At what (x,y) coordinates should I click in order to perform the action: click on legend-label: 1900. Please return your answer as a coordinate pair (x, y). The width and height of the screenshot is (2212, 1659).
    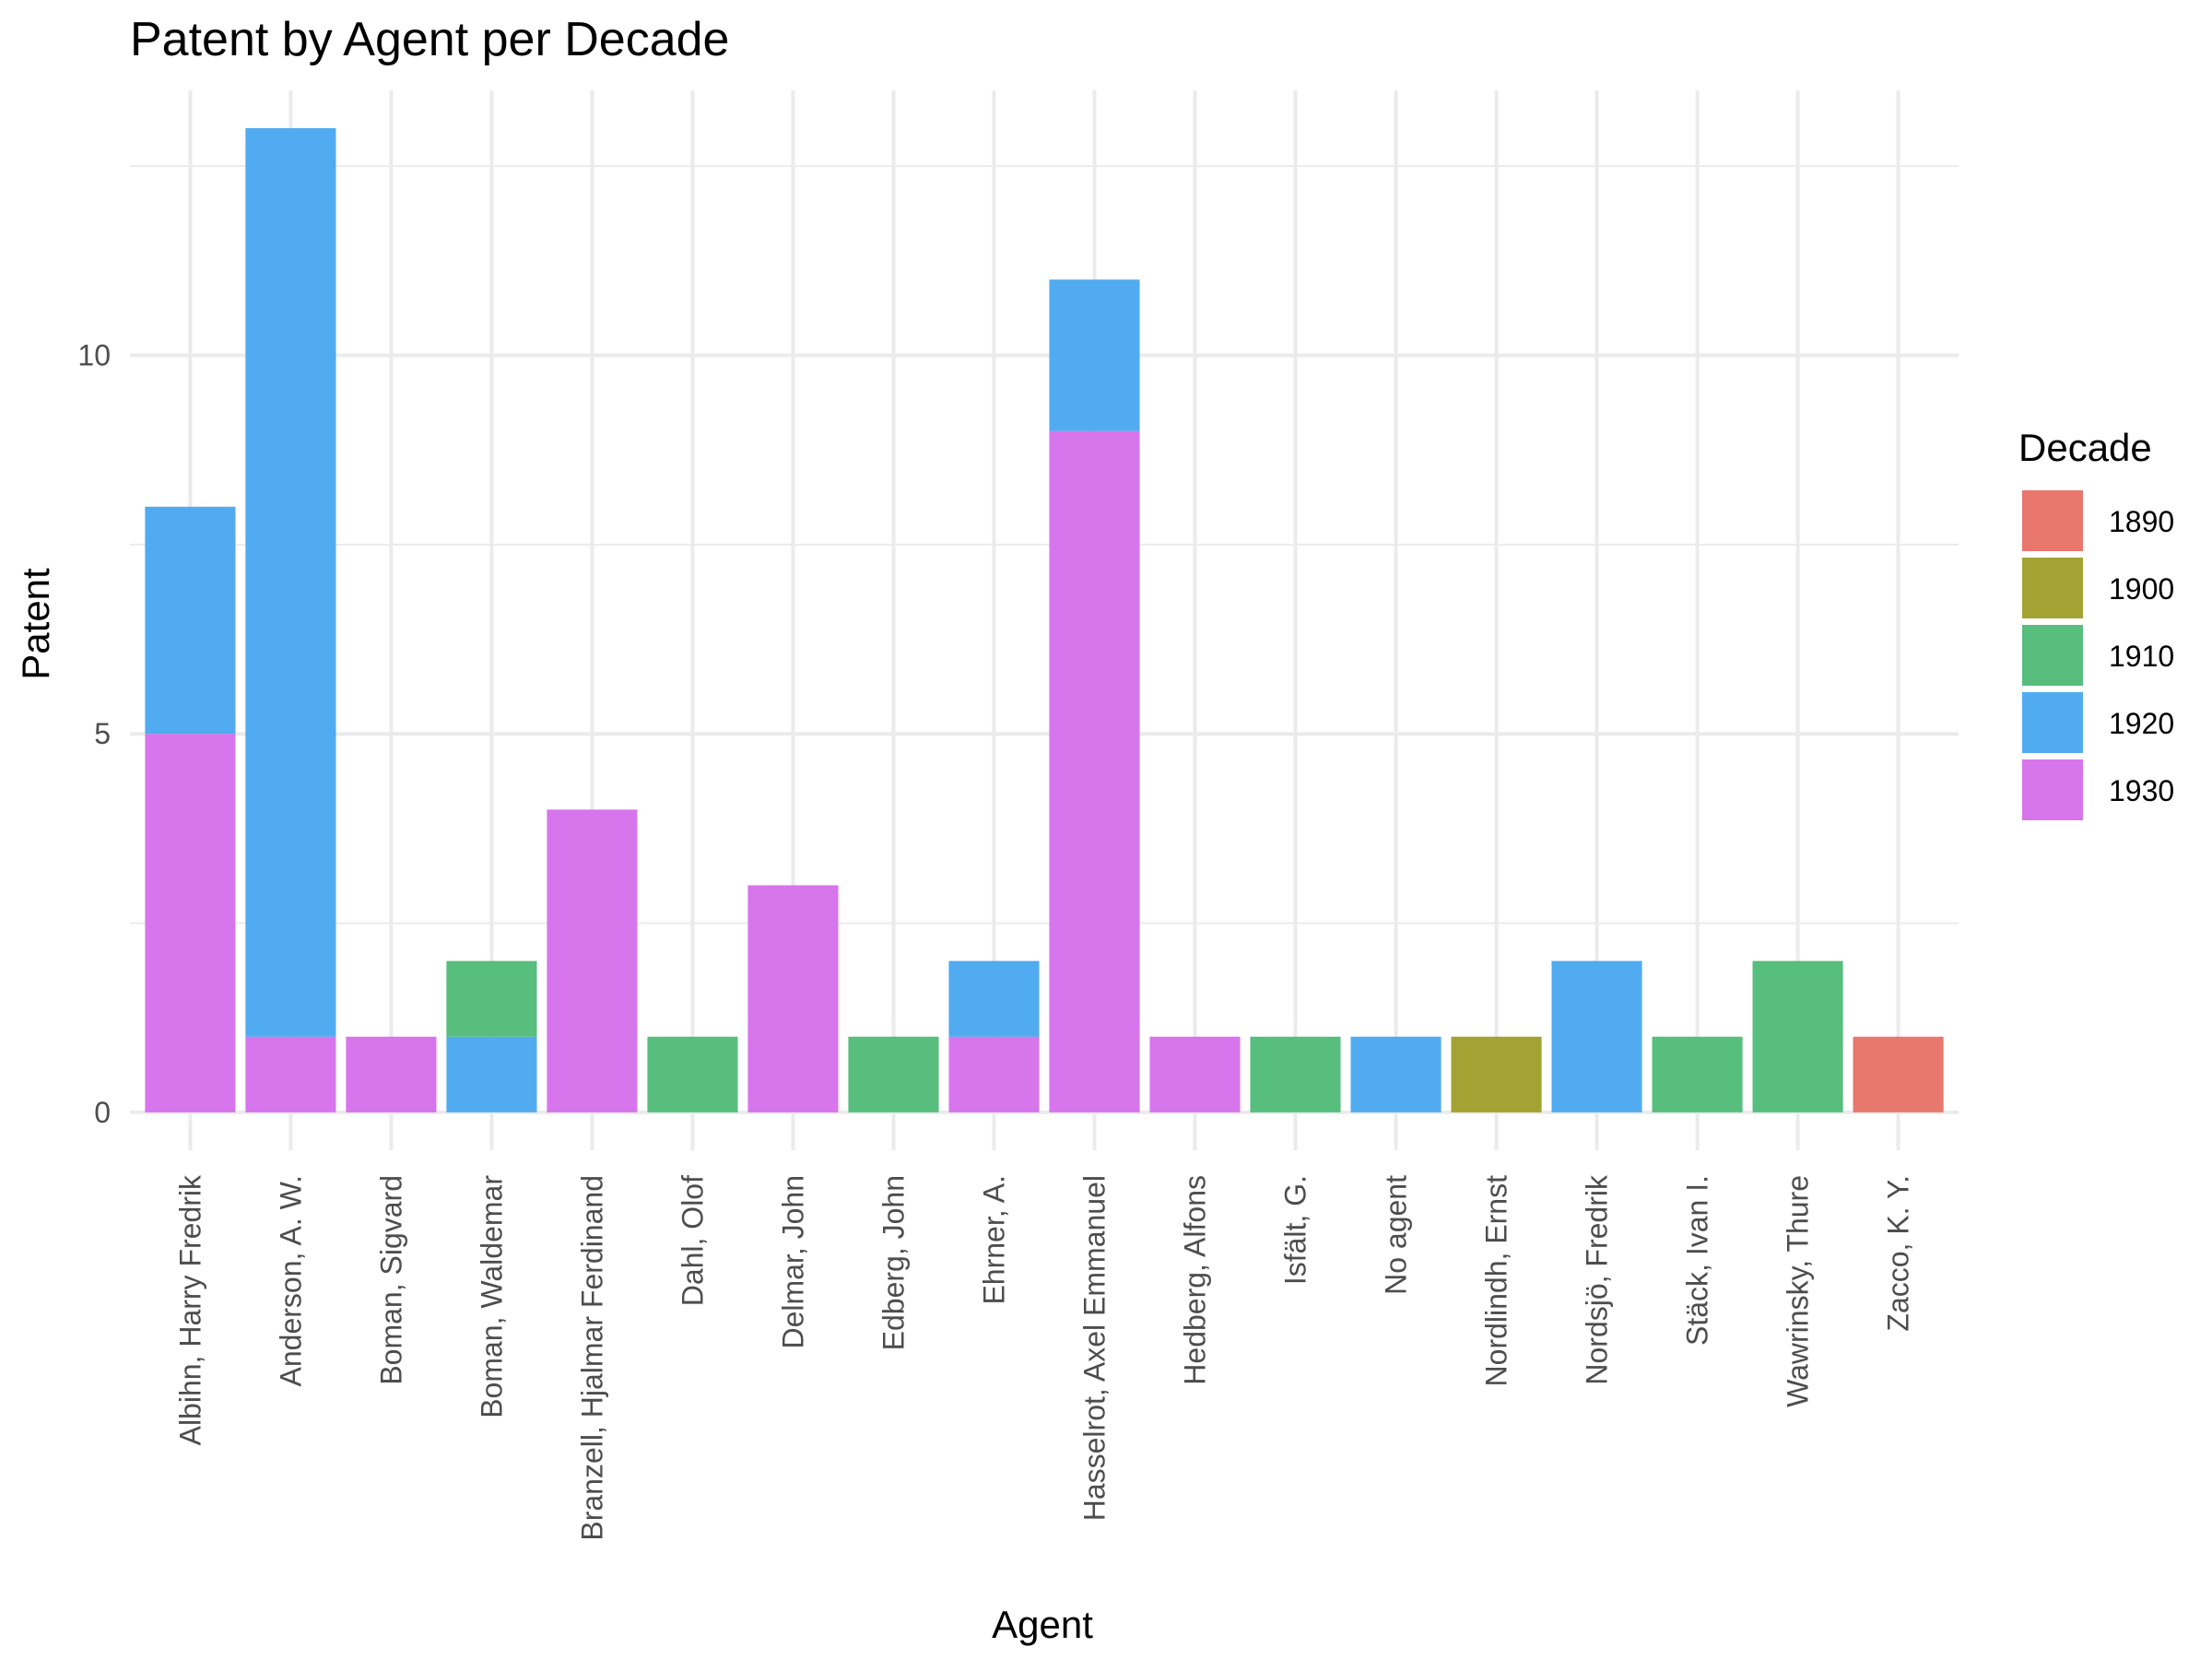
    Looking at the image, I should click on (2141, 589).